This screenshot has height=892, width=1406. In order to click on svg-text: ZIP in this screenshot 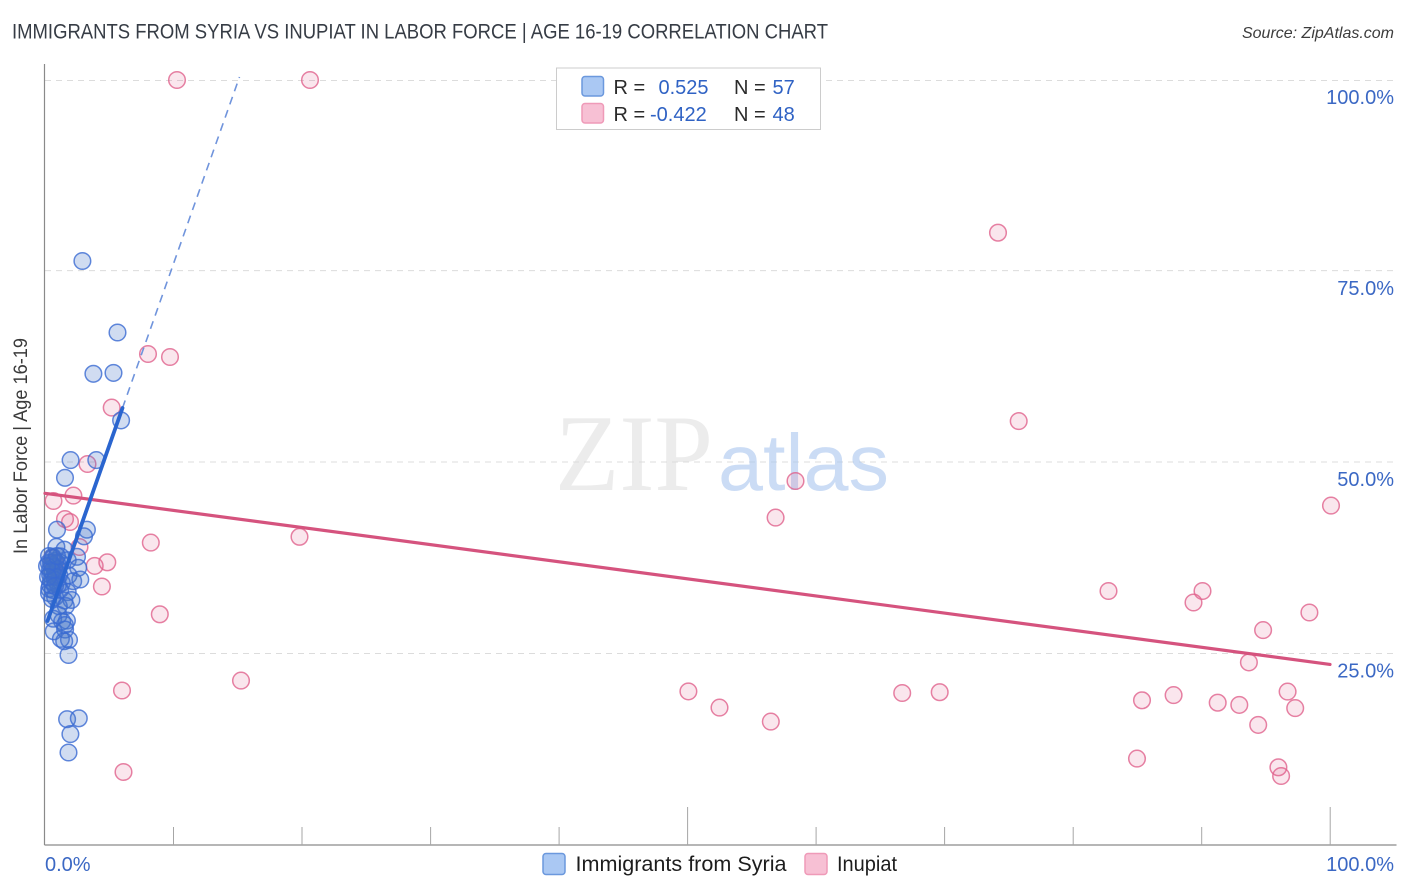, I will do `click(634, 453)`.